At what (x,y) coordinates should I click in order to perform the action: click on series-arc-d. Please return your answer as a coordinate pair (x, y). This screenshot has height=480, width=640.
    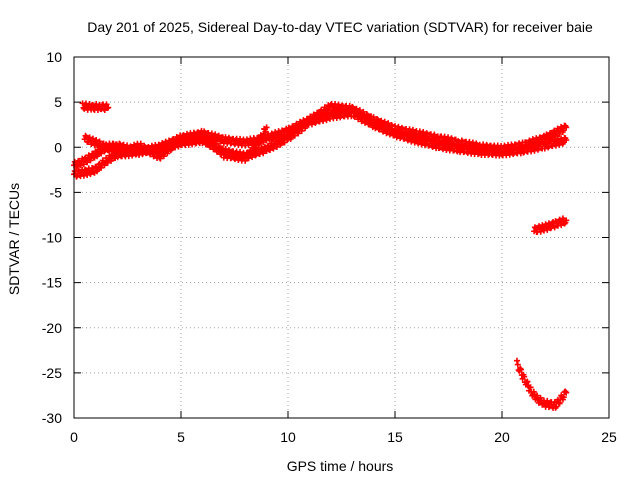
    Looking at the image, I should click on (95, 107).